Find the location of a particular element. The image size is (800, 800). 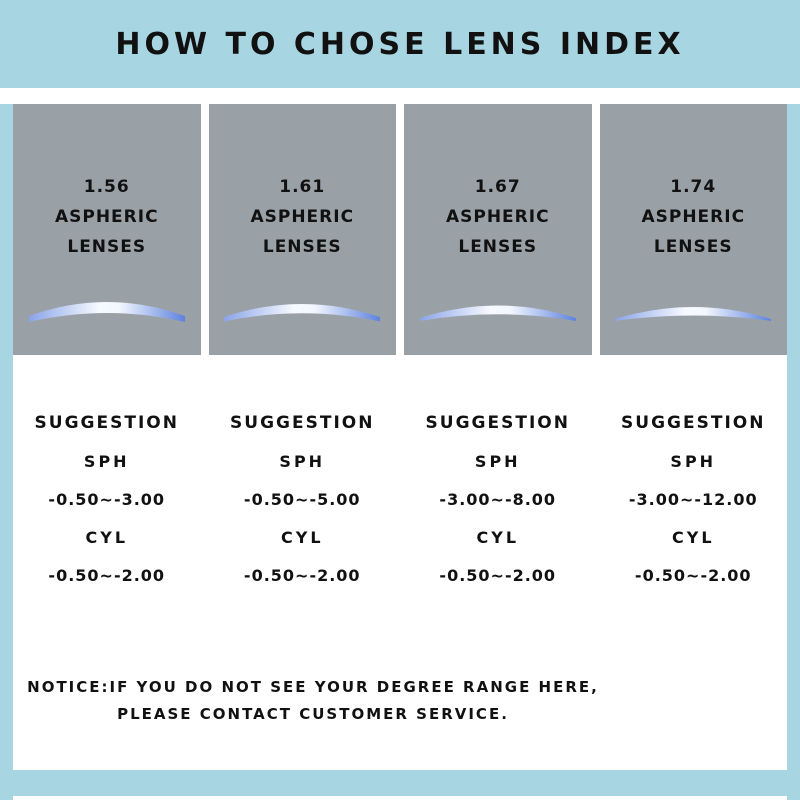

lens-panel-174: 1.74 ASPHERIC LENSES is located at coordinates (693, 229).